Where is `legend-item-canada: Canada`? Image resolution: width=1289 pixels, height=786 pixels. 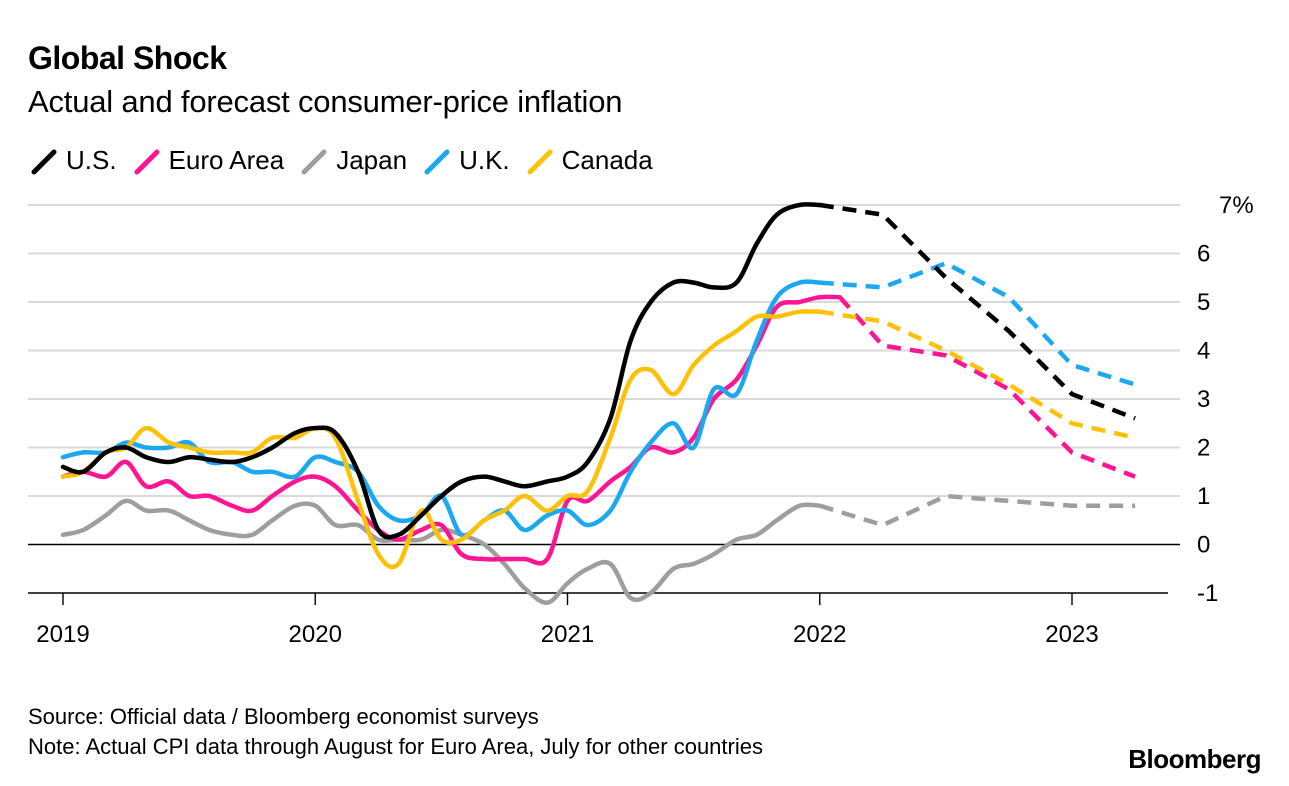 legend-item-canada: Canada is located at coordinates (589, 160).